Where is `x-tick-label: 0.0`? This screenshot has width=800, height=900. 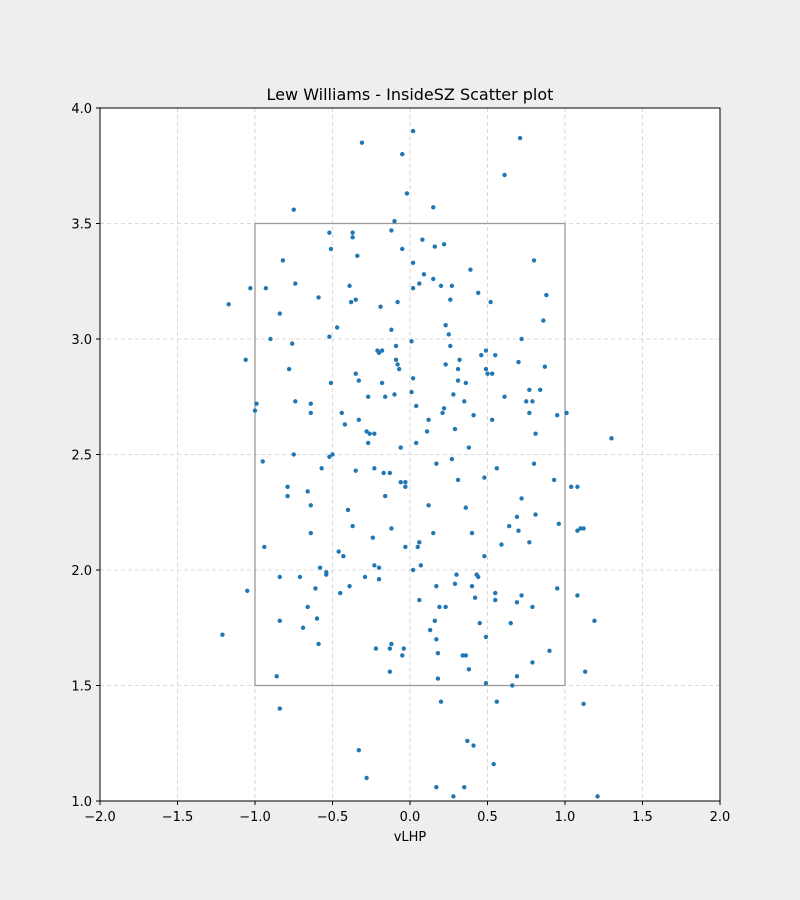 x-tick-label: 0.0 is located at coordinates (410, 817).